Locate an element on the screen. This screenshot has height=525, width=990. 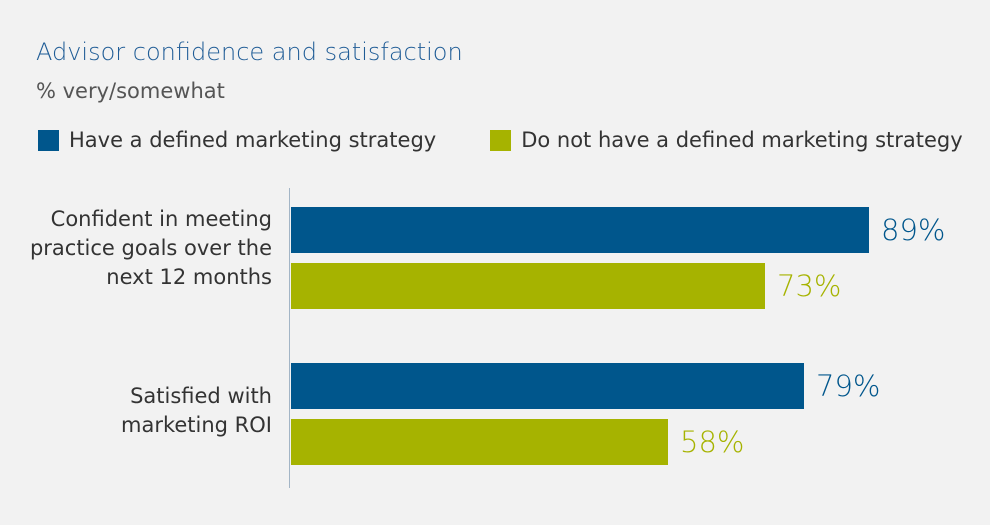
category-label-line: Confident in meeting is located at coordinates (161, 219).